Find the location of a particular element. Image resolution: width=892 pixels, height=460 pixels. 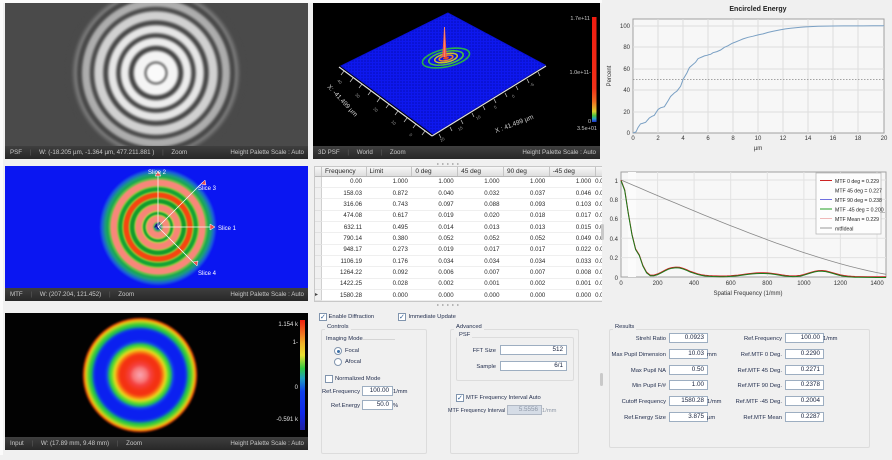

svg-text: 18 is located at coordinates (858, 139).